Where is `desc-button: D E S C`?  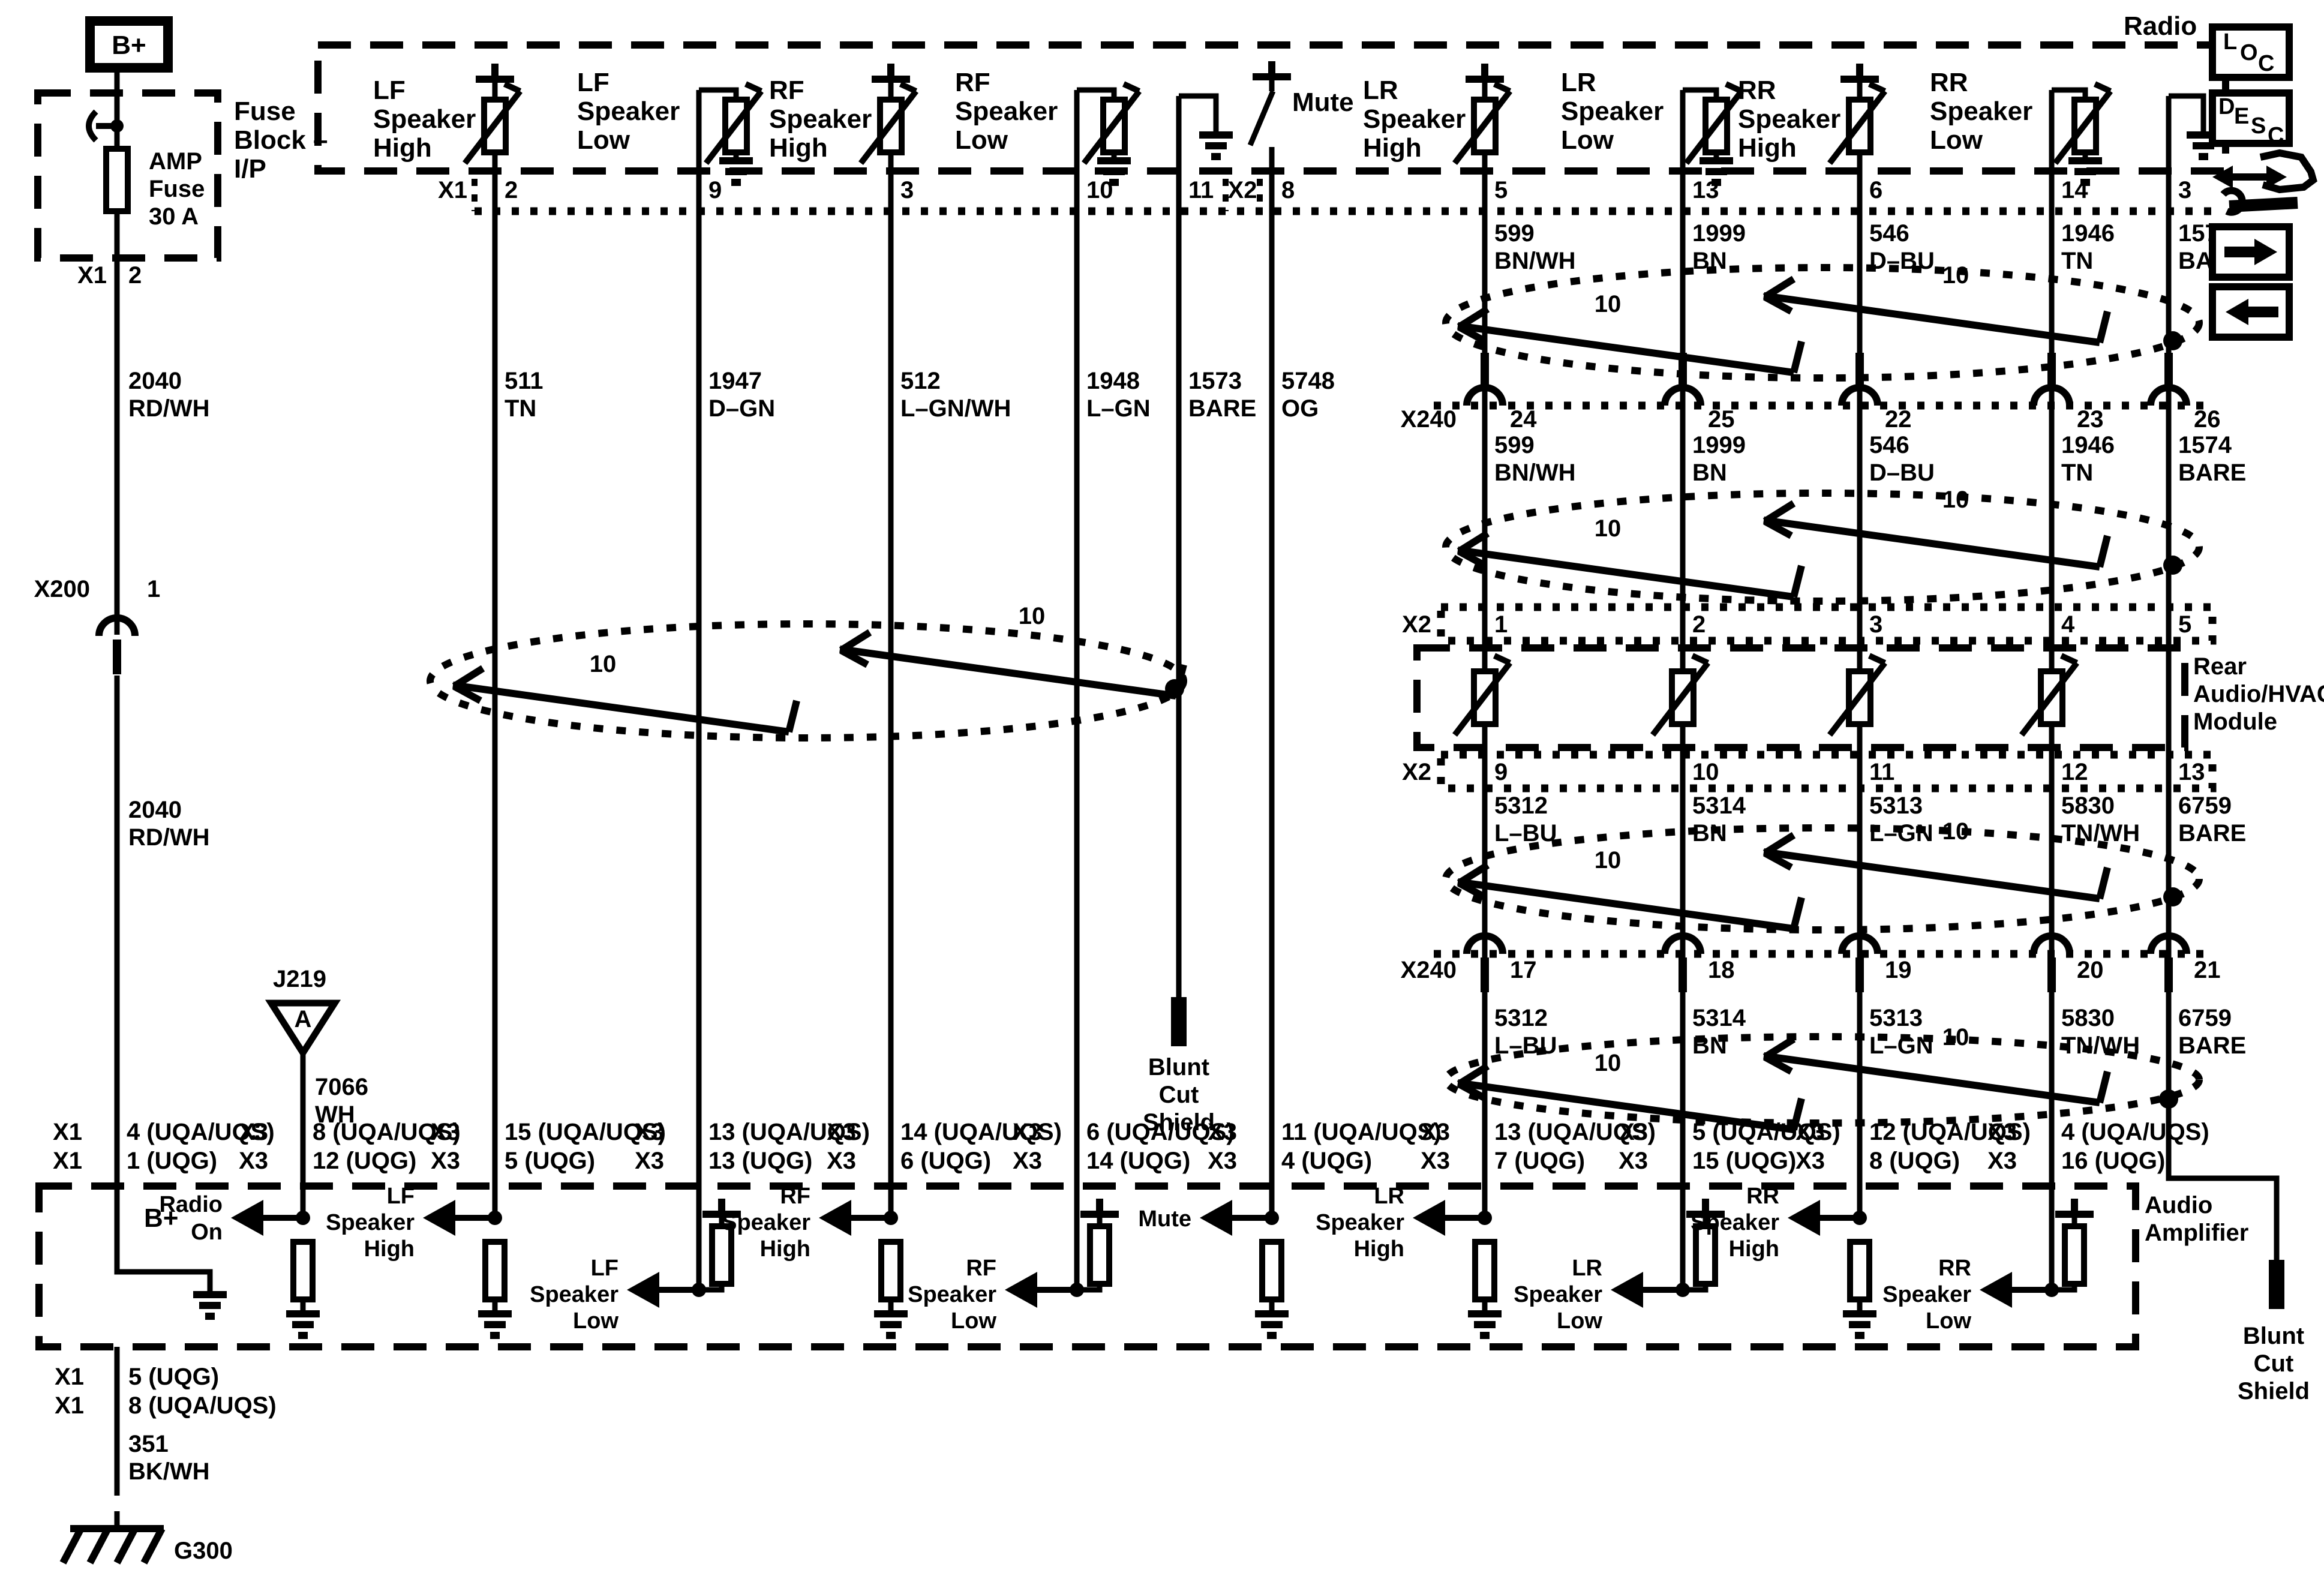
desc-button: D E S C is located at coordinates (2251, 119).